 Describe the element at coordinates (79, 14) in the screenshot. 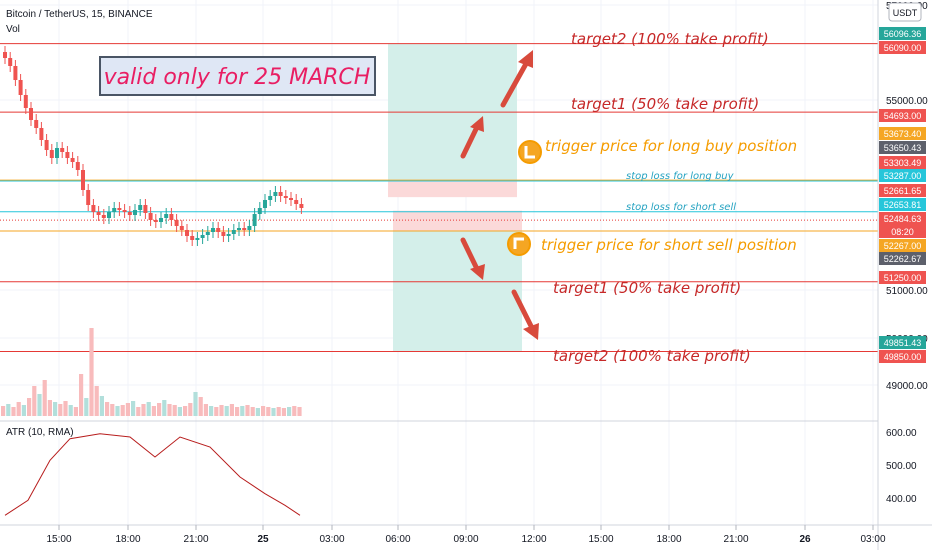

I see `symbol-title: Bitcoin / TetherUS, 15, BINANCE` at that location.